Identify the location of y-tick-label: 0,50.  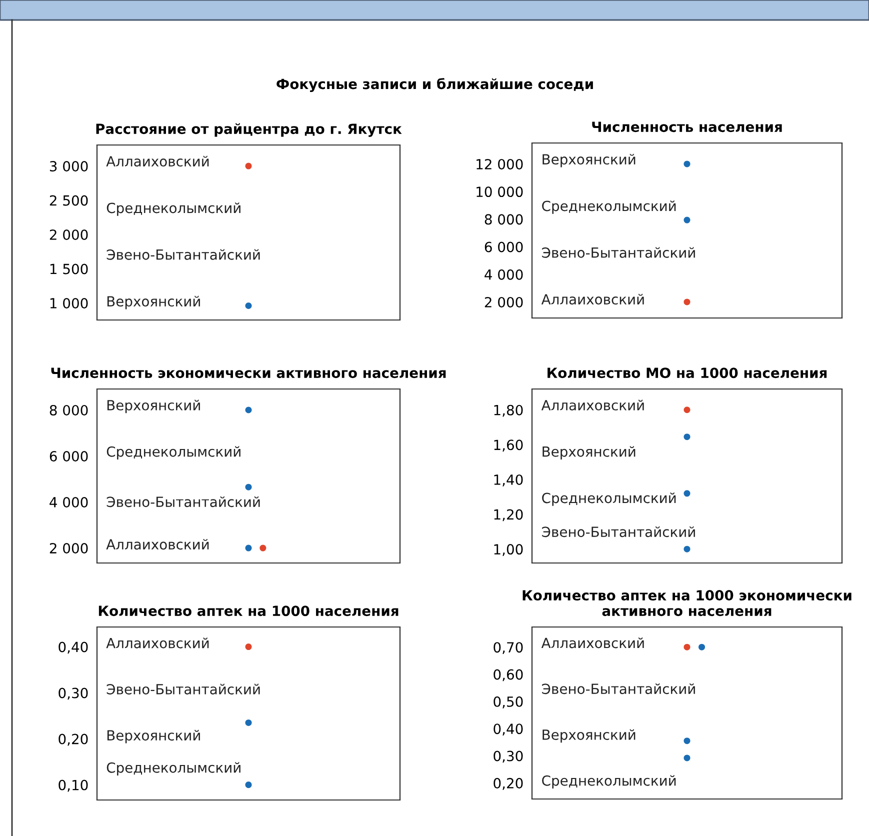
(508, 702).